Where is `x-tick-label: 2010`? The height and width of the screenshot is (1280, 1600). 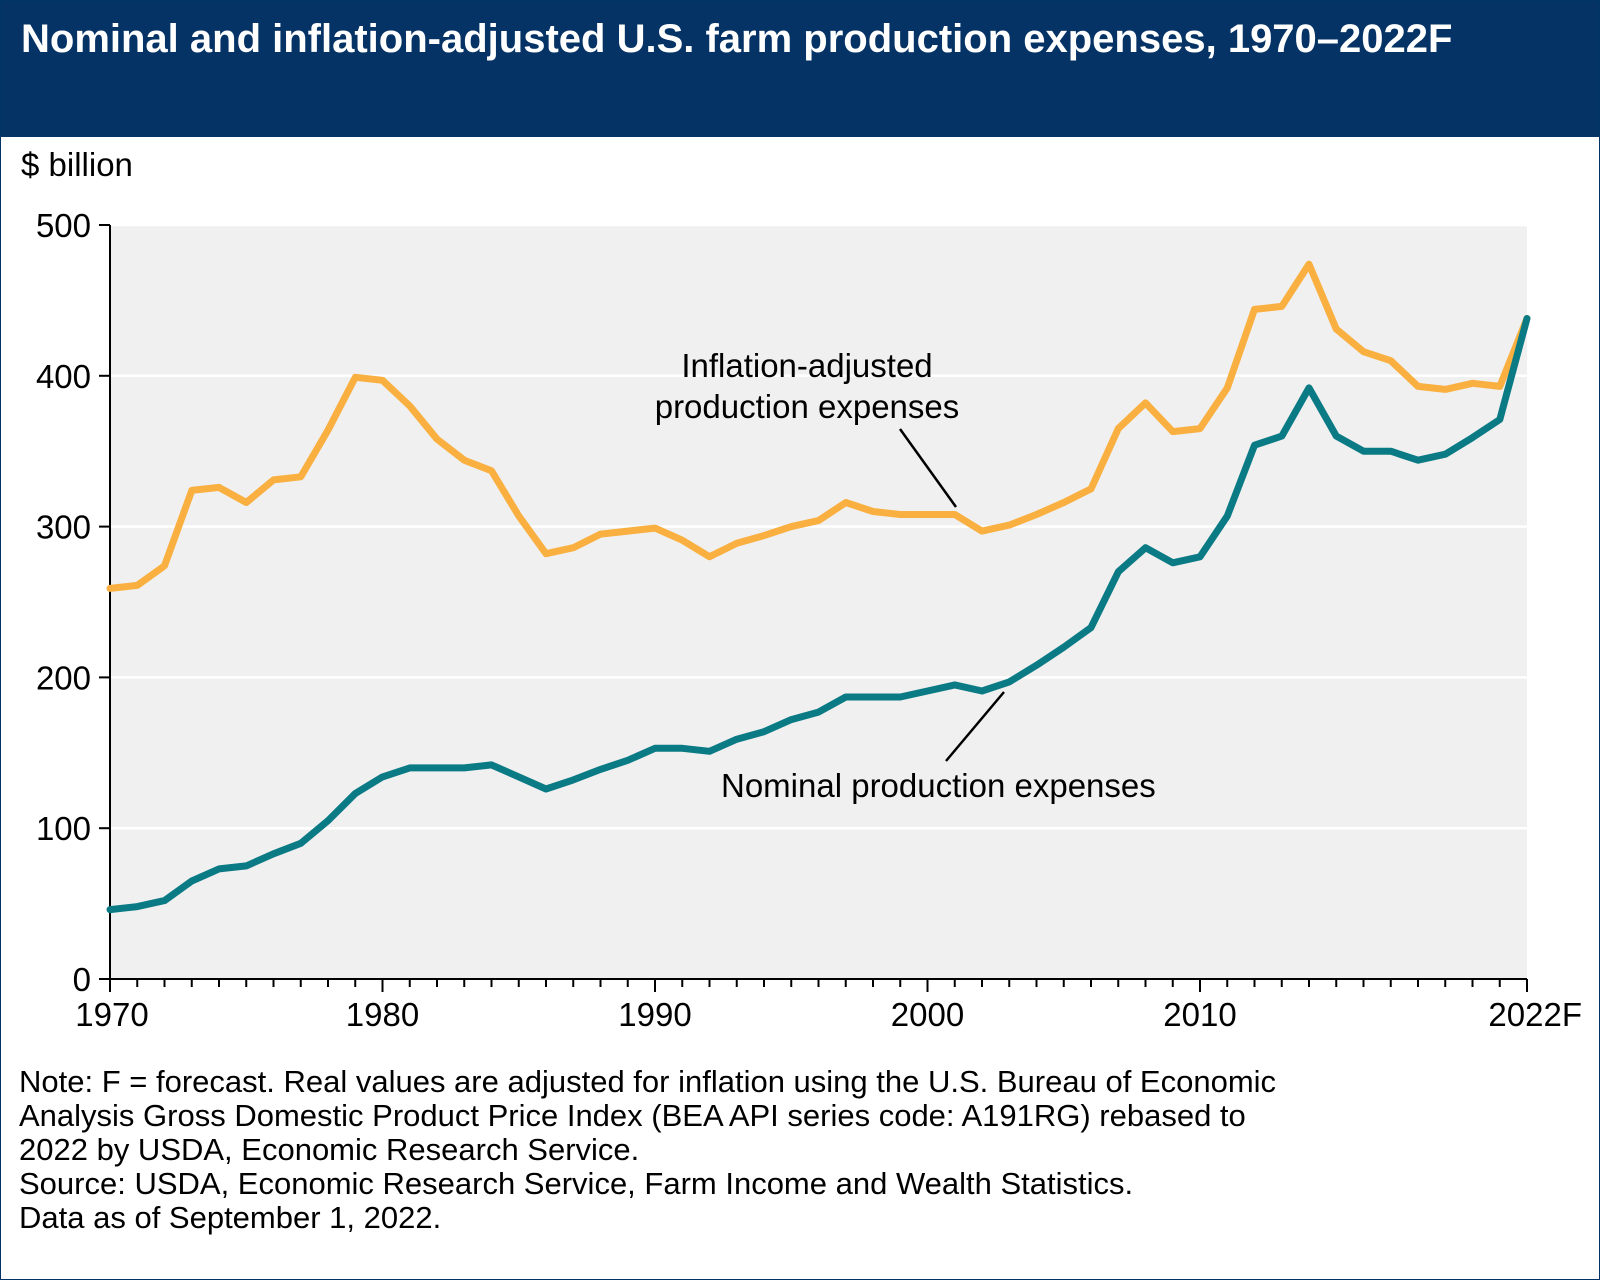 x-tick-label: 2010 is located at coordinates (1199, 1014).